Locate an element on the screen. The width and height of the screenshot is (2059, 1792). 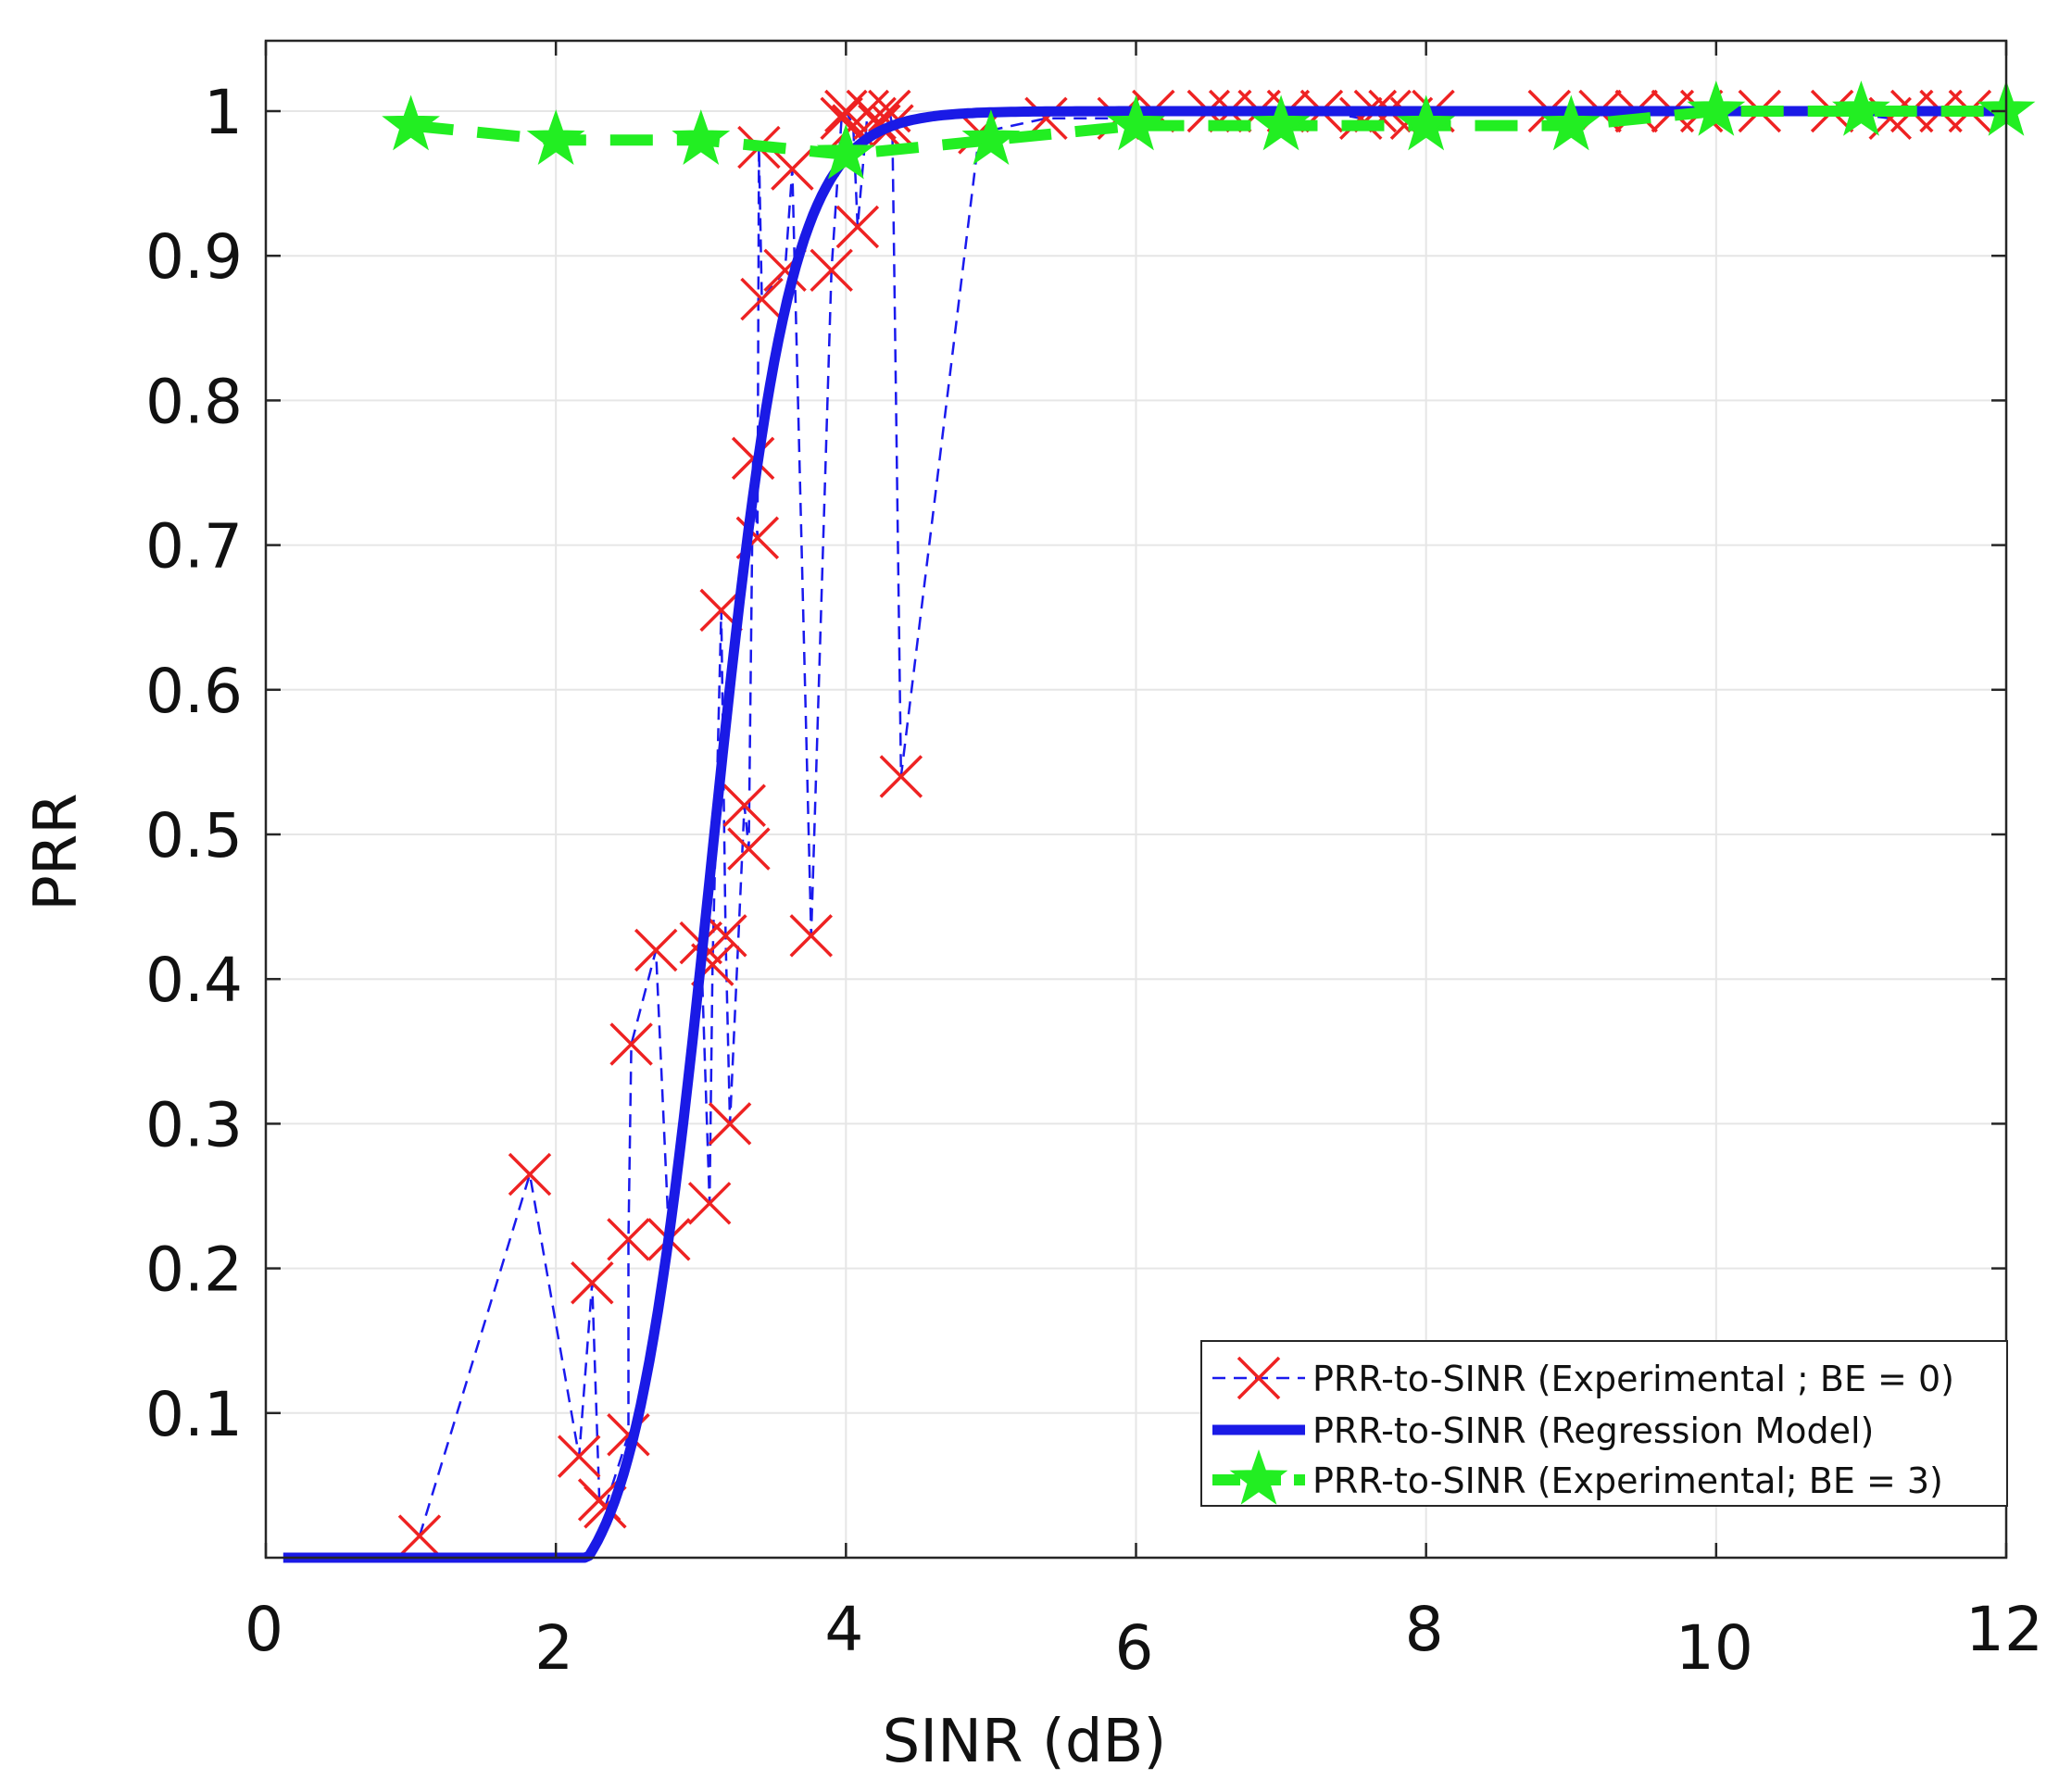
y-tick-label: 0.9 is located at coordinates (194, 257).